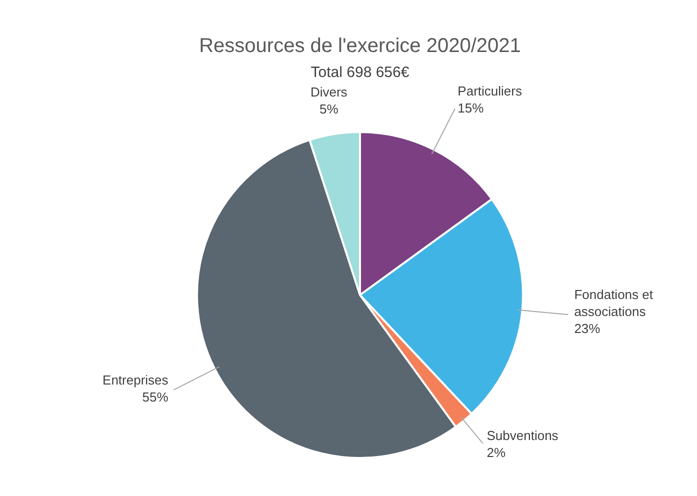 Image resolution: width=697 pixels, height=496 pixels. Describe the element at coordinates (471, 108) in the screenshot. I see `data-label: 15%` at that location.